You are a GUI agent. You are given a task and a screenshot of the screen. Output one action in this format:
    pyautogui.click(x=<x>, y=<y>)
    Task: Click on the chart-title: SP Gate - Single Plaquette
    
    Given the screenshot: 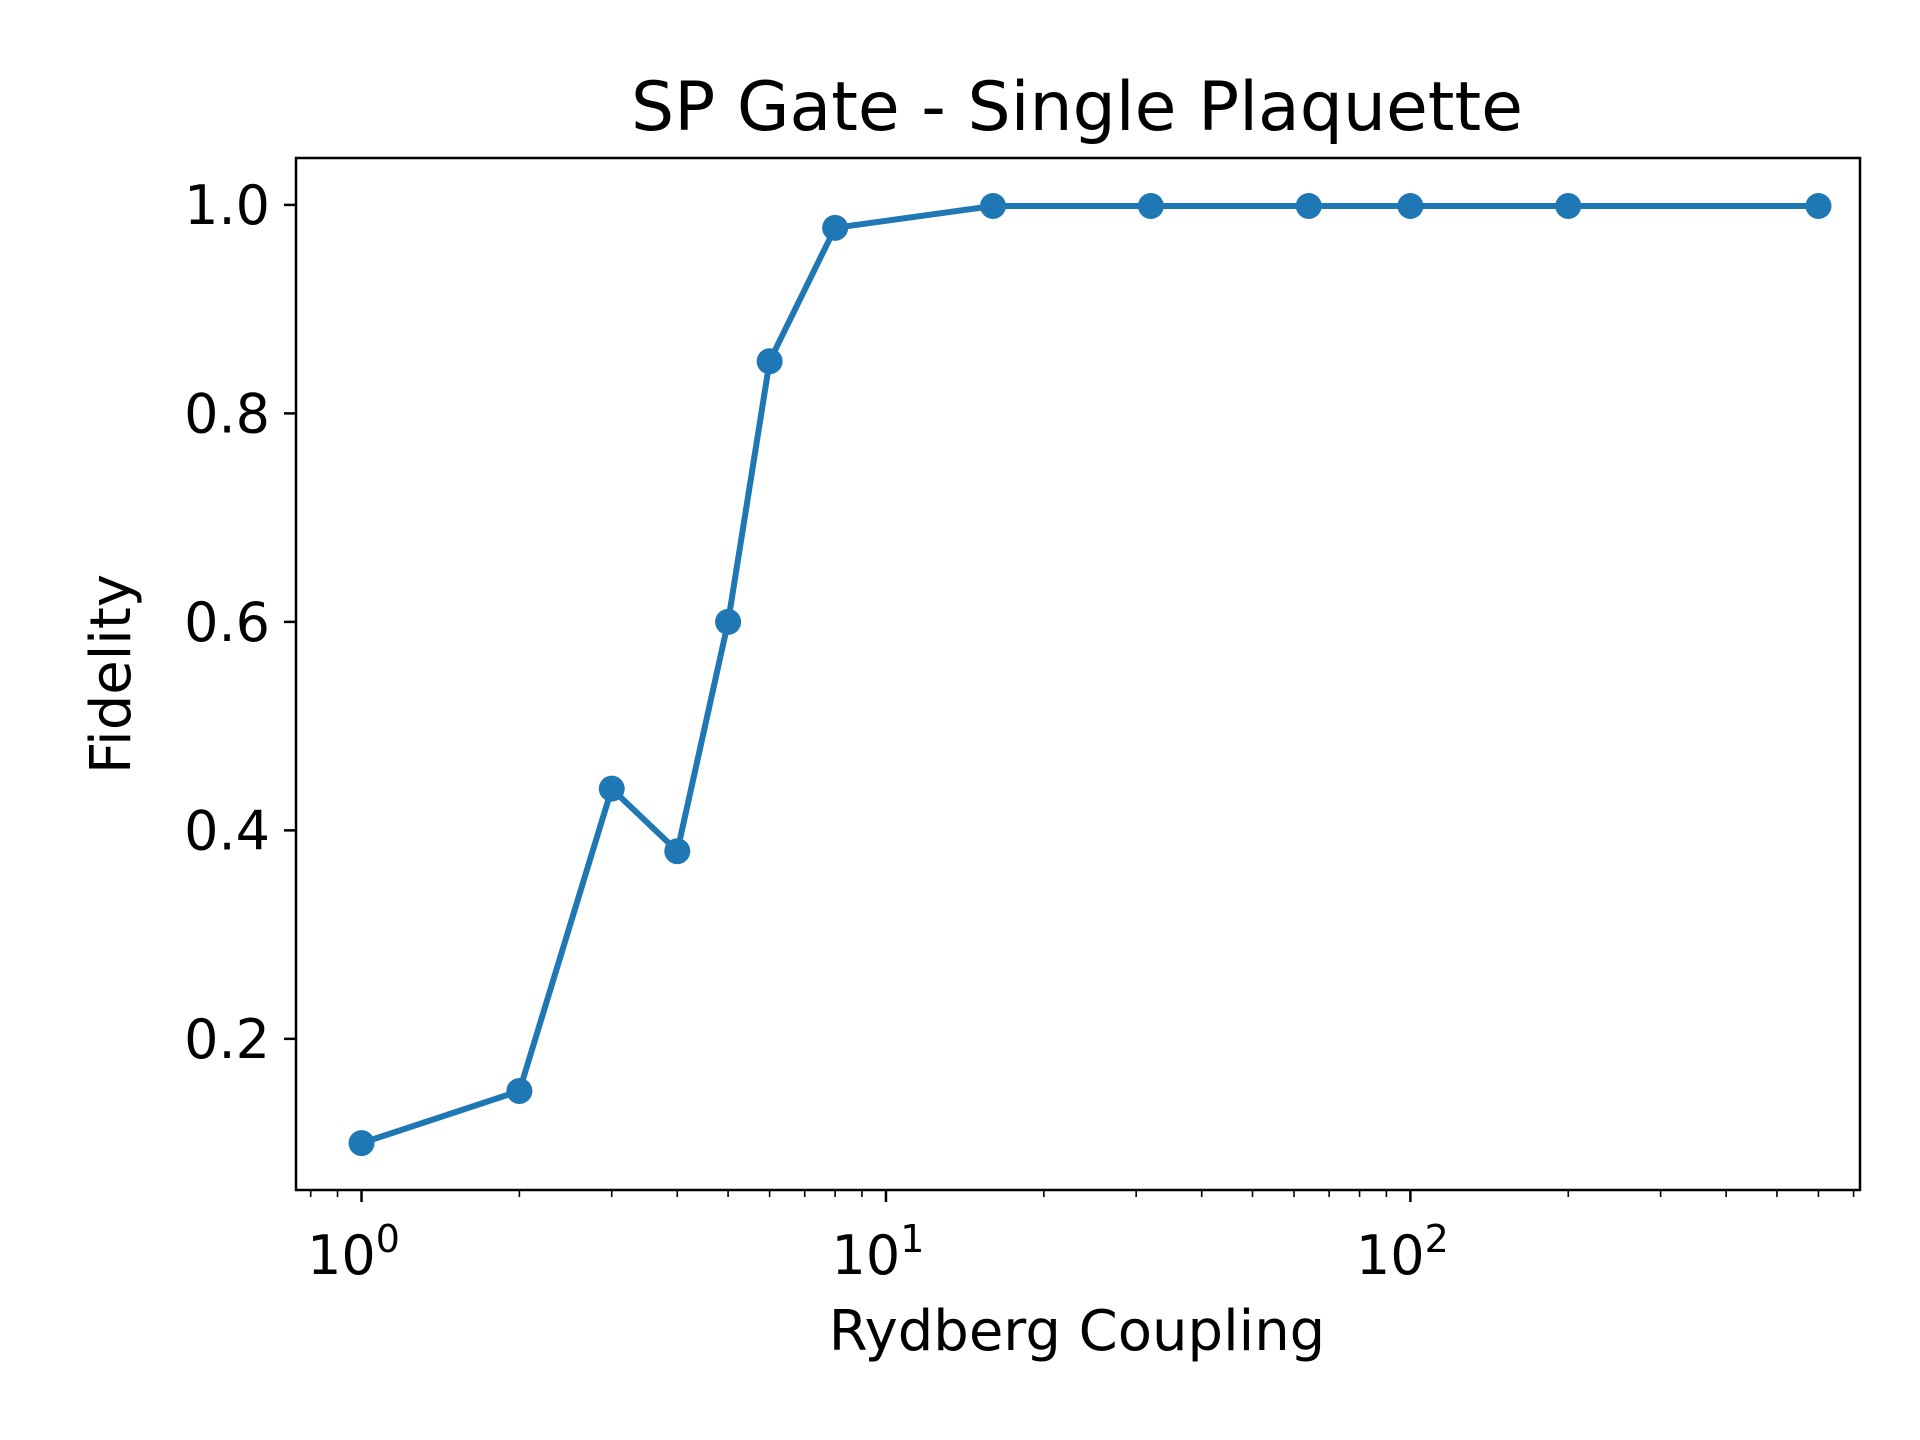 What is the action you would take?
    pyautogui.click(x=1077, y=107)
    